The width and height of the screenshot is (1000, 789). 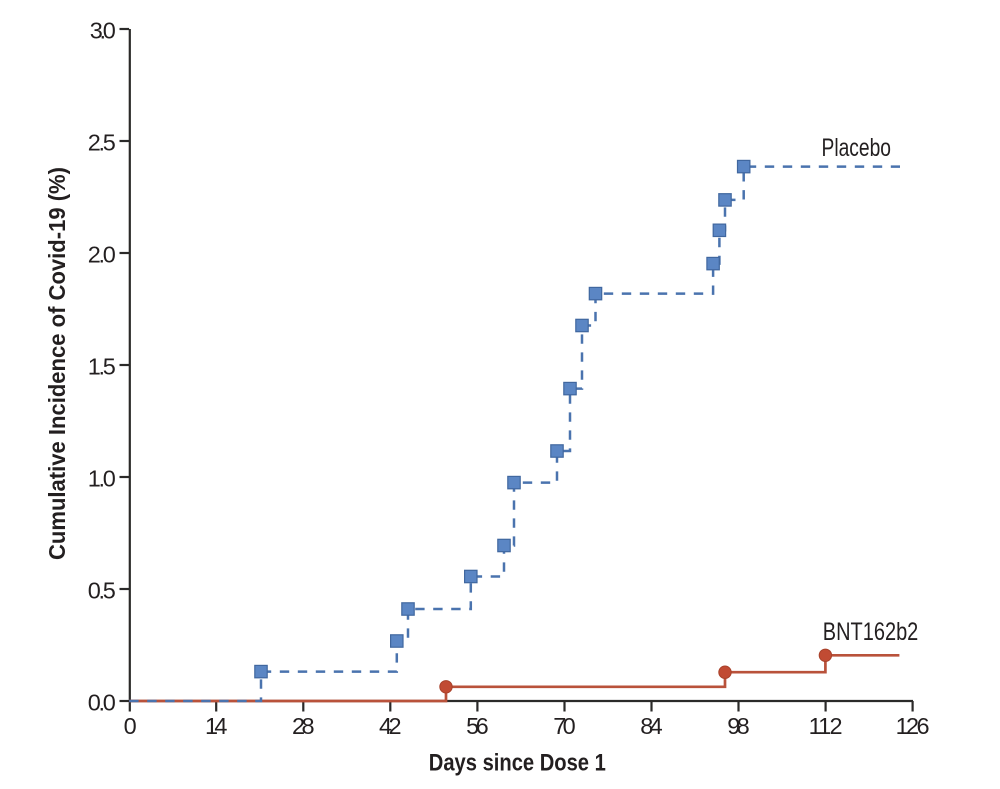 I want to click on svg-text: 0.0, so click(x=102, y=703).